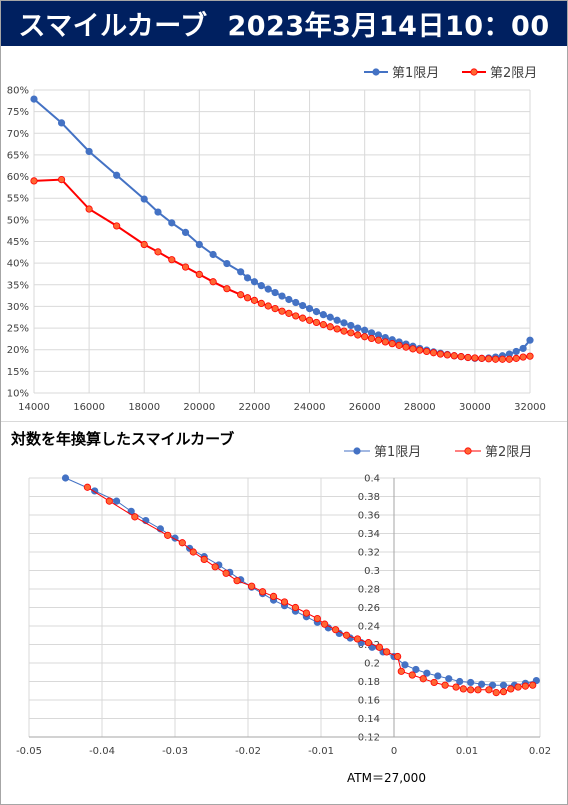 The height and width of the screenshot is (805, 568). Describe the element at coordinates (369, 701) in the screenshot. I see `chart2-y-tick-label: 0.16` at that location.